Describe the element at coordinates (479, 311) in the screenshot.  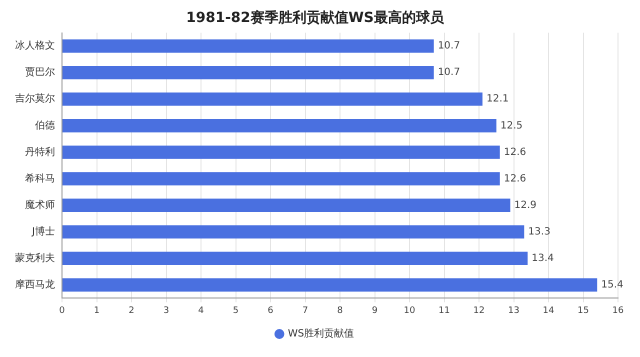
I see `x-tick-label: 12` at that location.